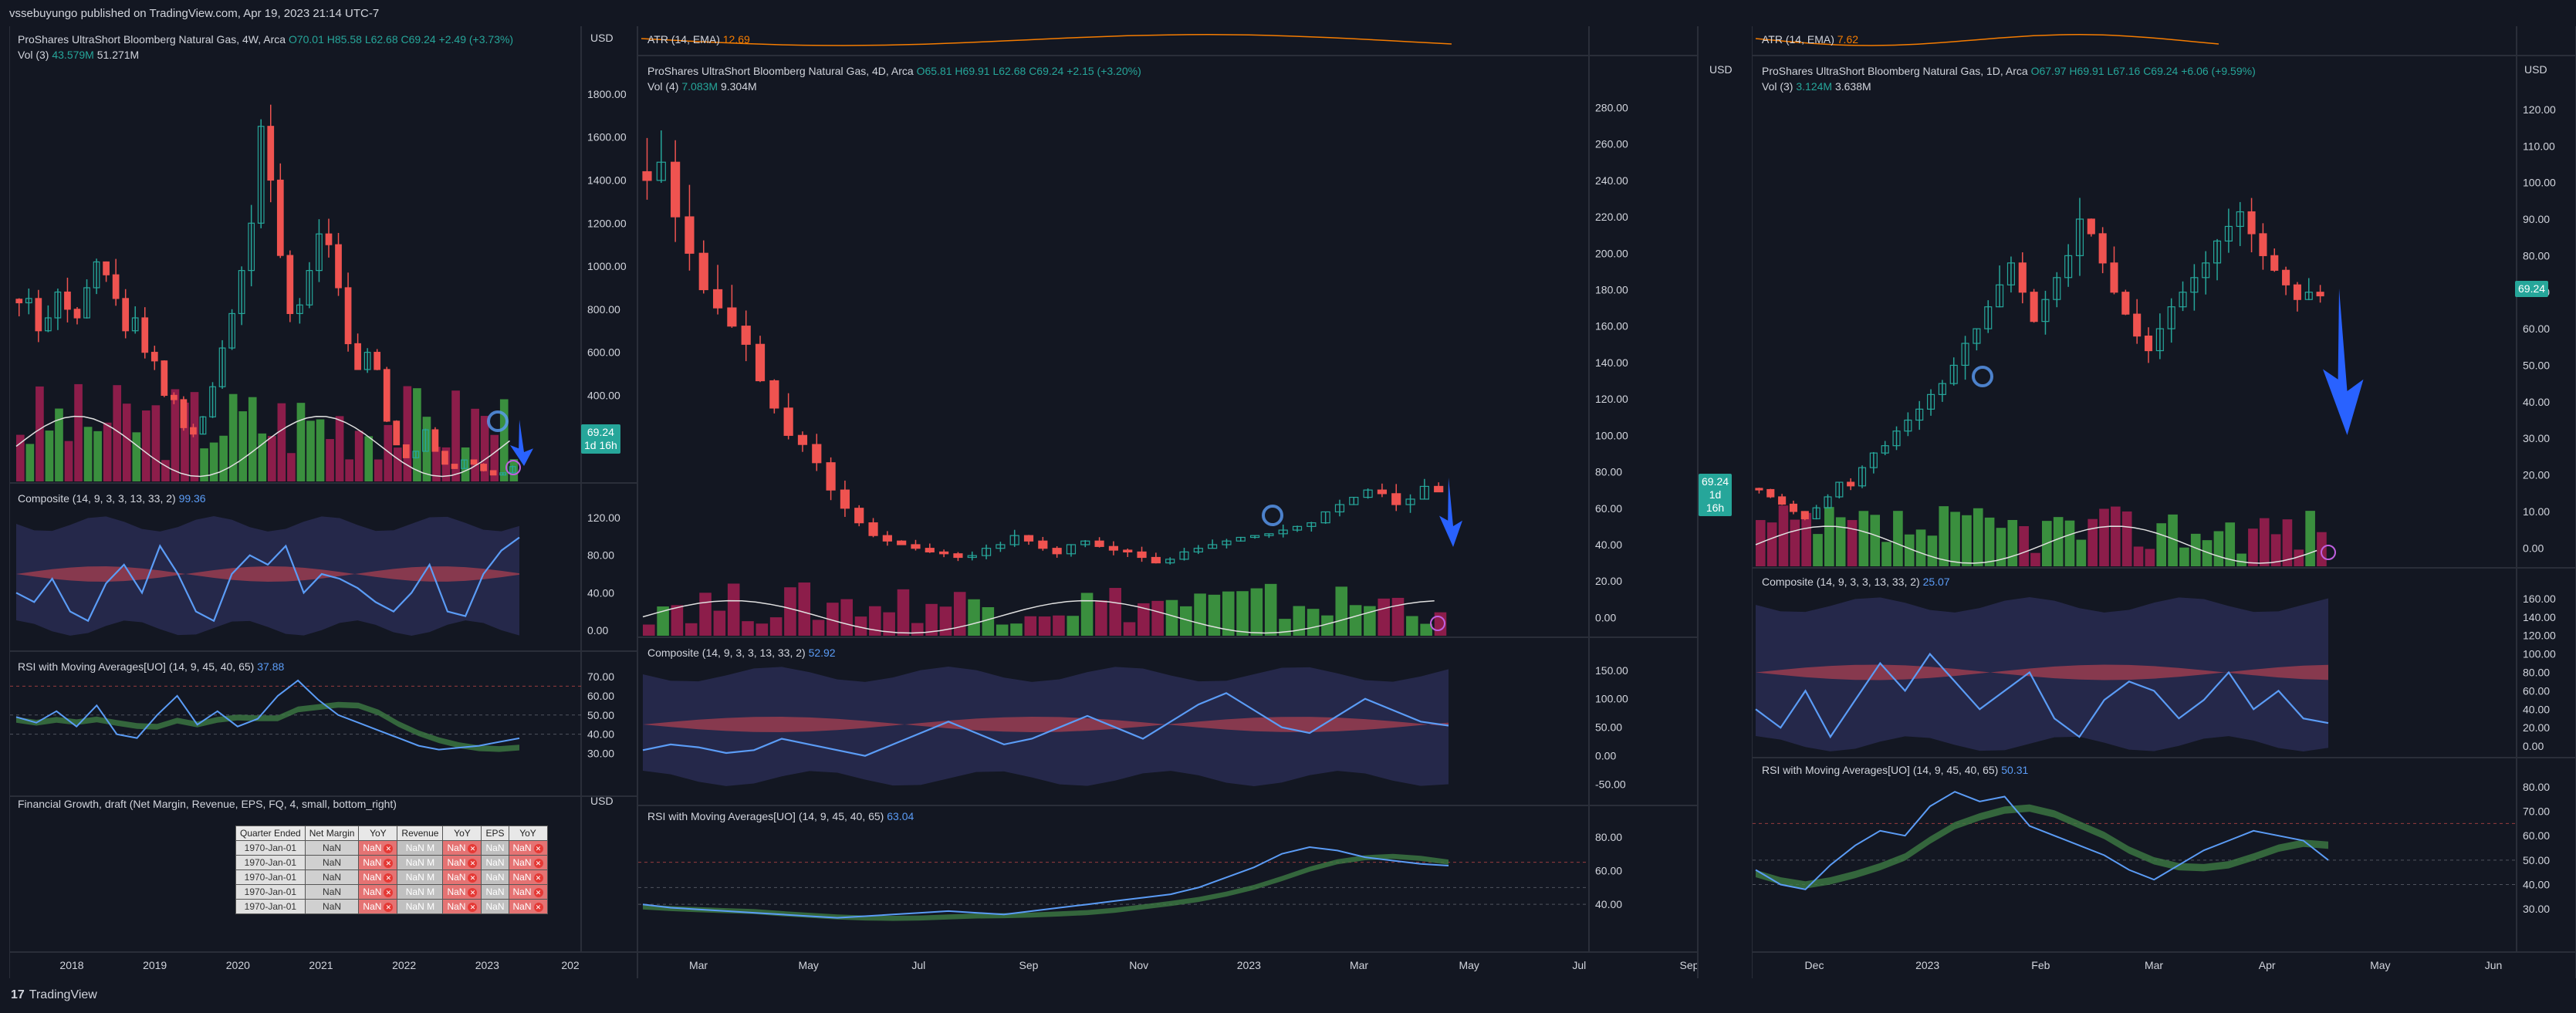 The width and height of the screenshot is (2576, 1013). I want to click on composite-legend: Composite (14, 9, 3, 3, 13, 33, 2) 52.92, so click(741, 653).